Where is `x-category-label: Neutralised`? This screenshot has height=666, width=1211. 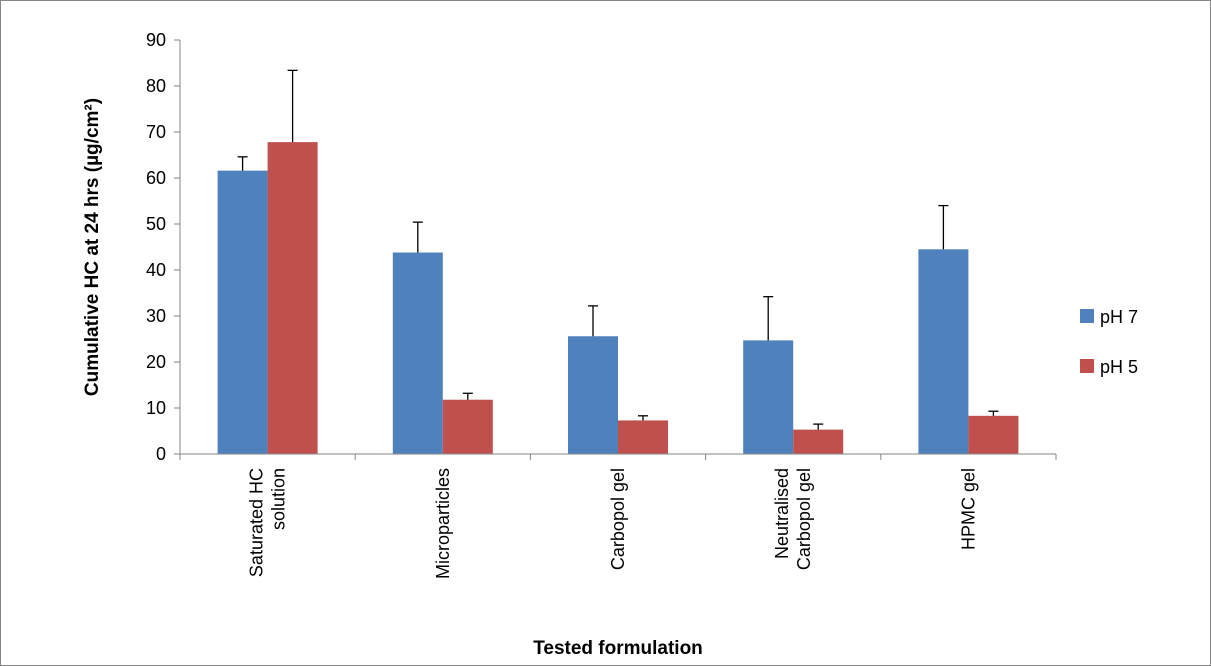 x-category-label: Neutralised is located at coordinates (782, 513).